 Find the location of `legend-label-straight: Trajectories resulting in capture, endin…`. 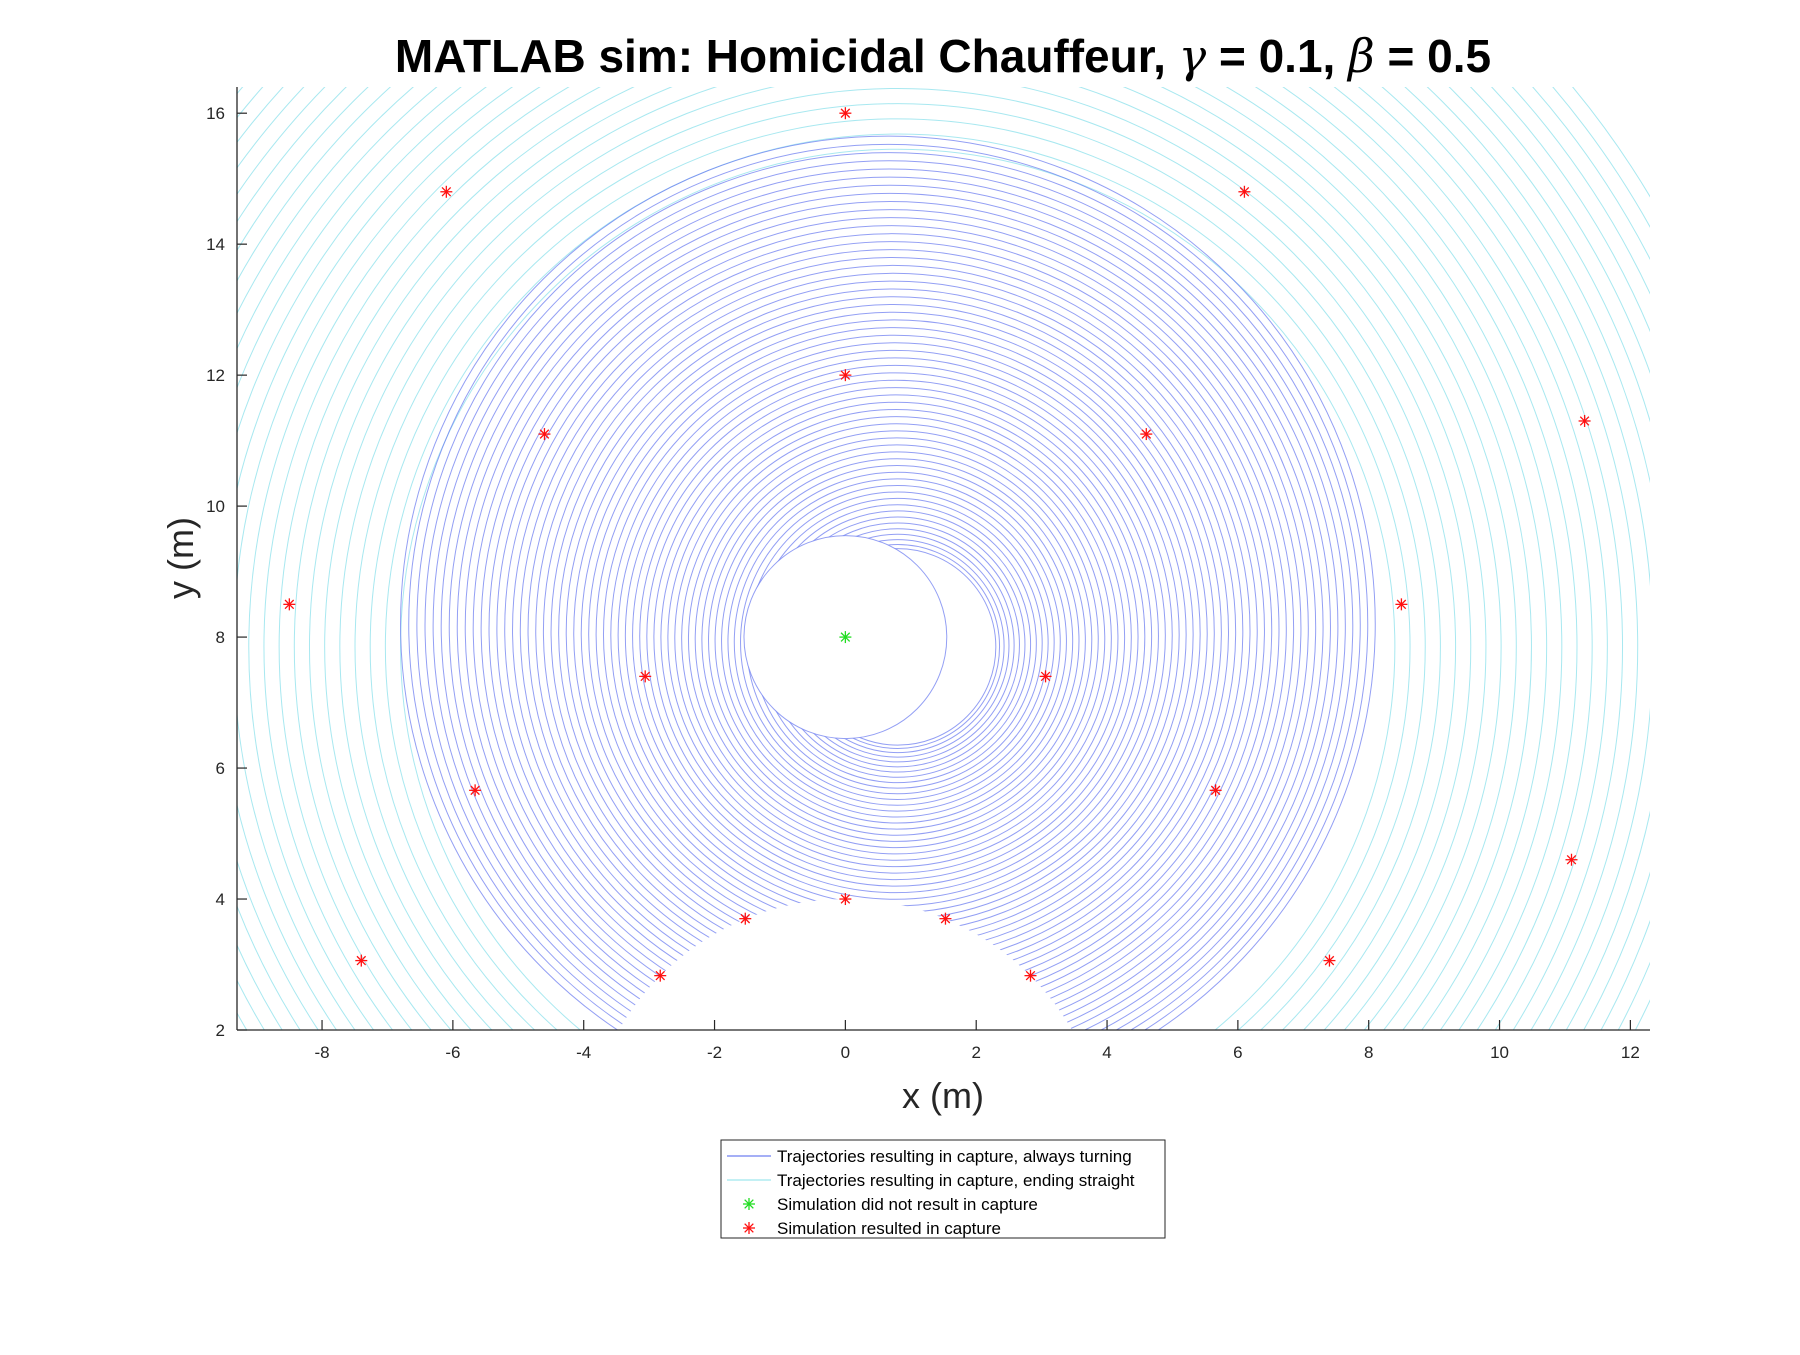

legend-label-straight: Trajectories resulting in capture, endin… is located at coordinates (956, 1180).